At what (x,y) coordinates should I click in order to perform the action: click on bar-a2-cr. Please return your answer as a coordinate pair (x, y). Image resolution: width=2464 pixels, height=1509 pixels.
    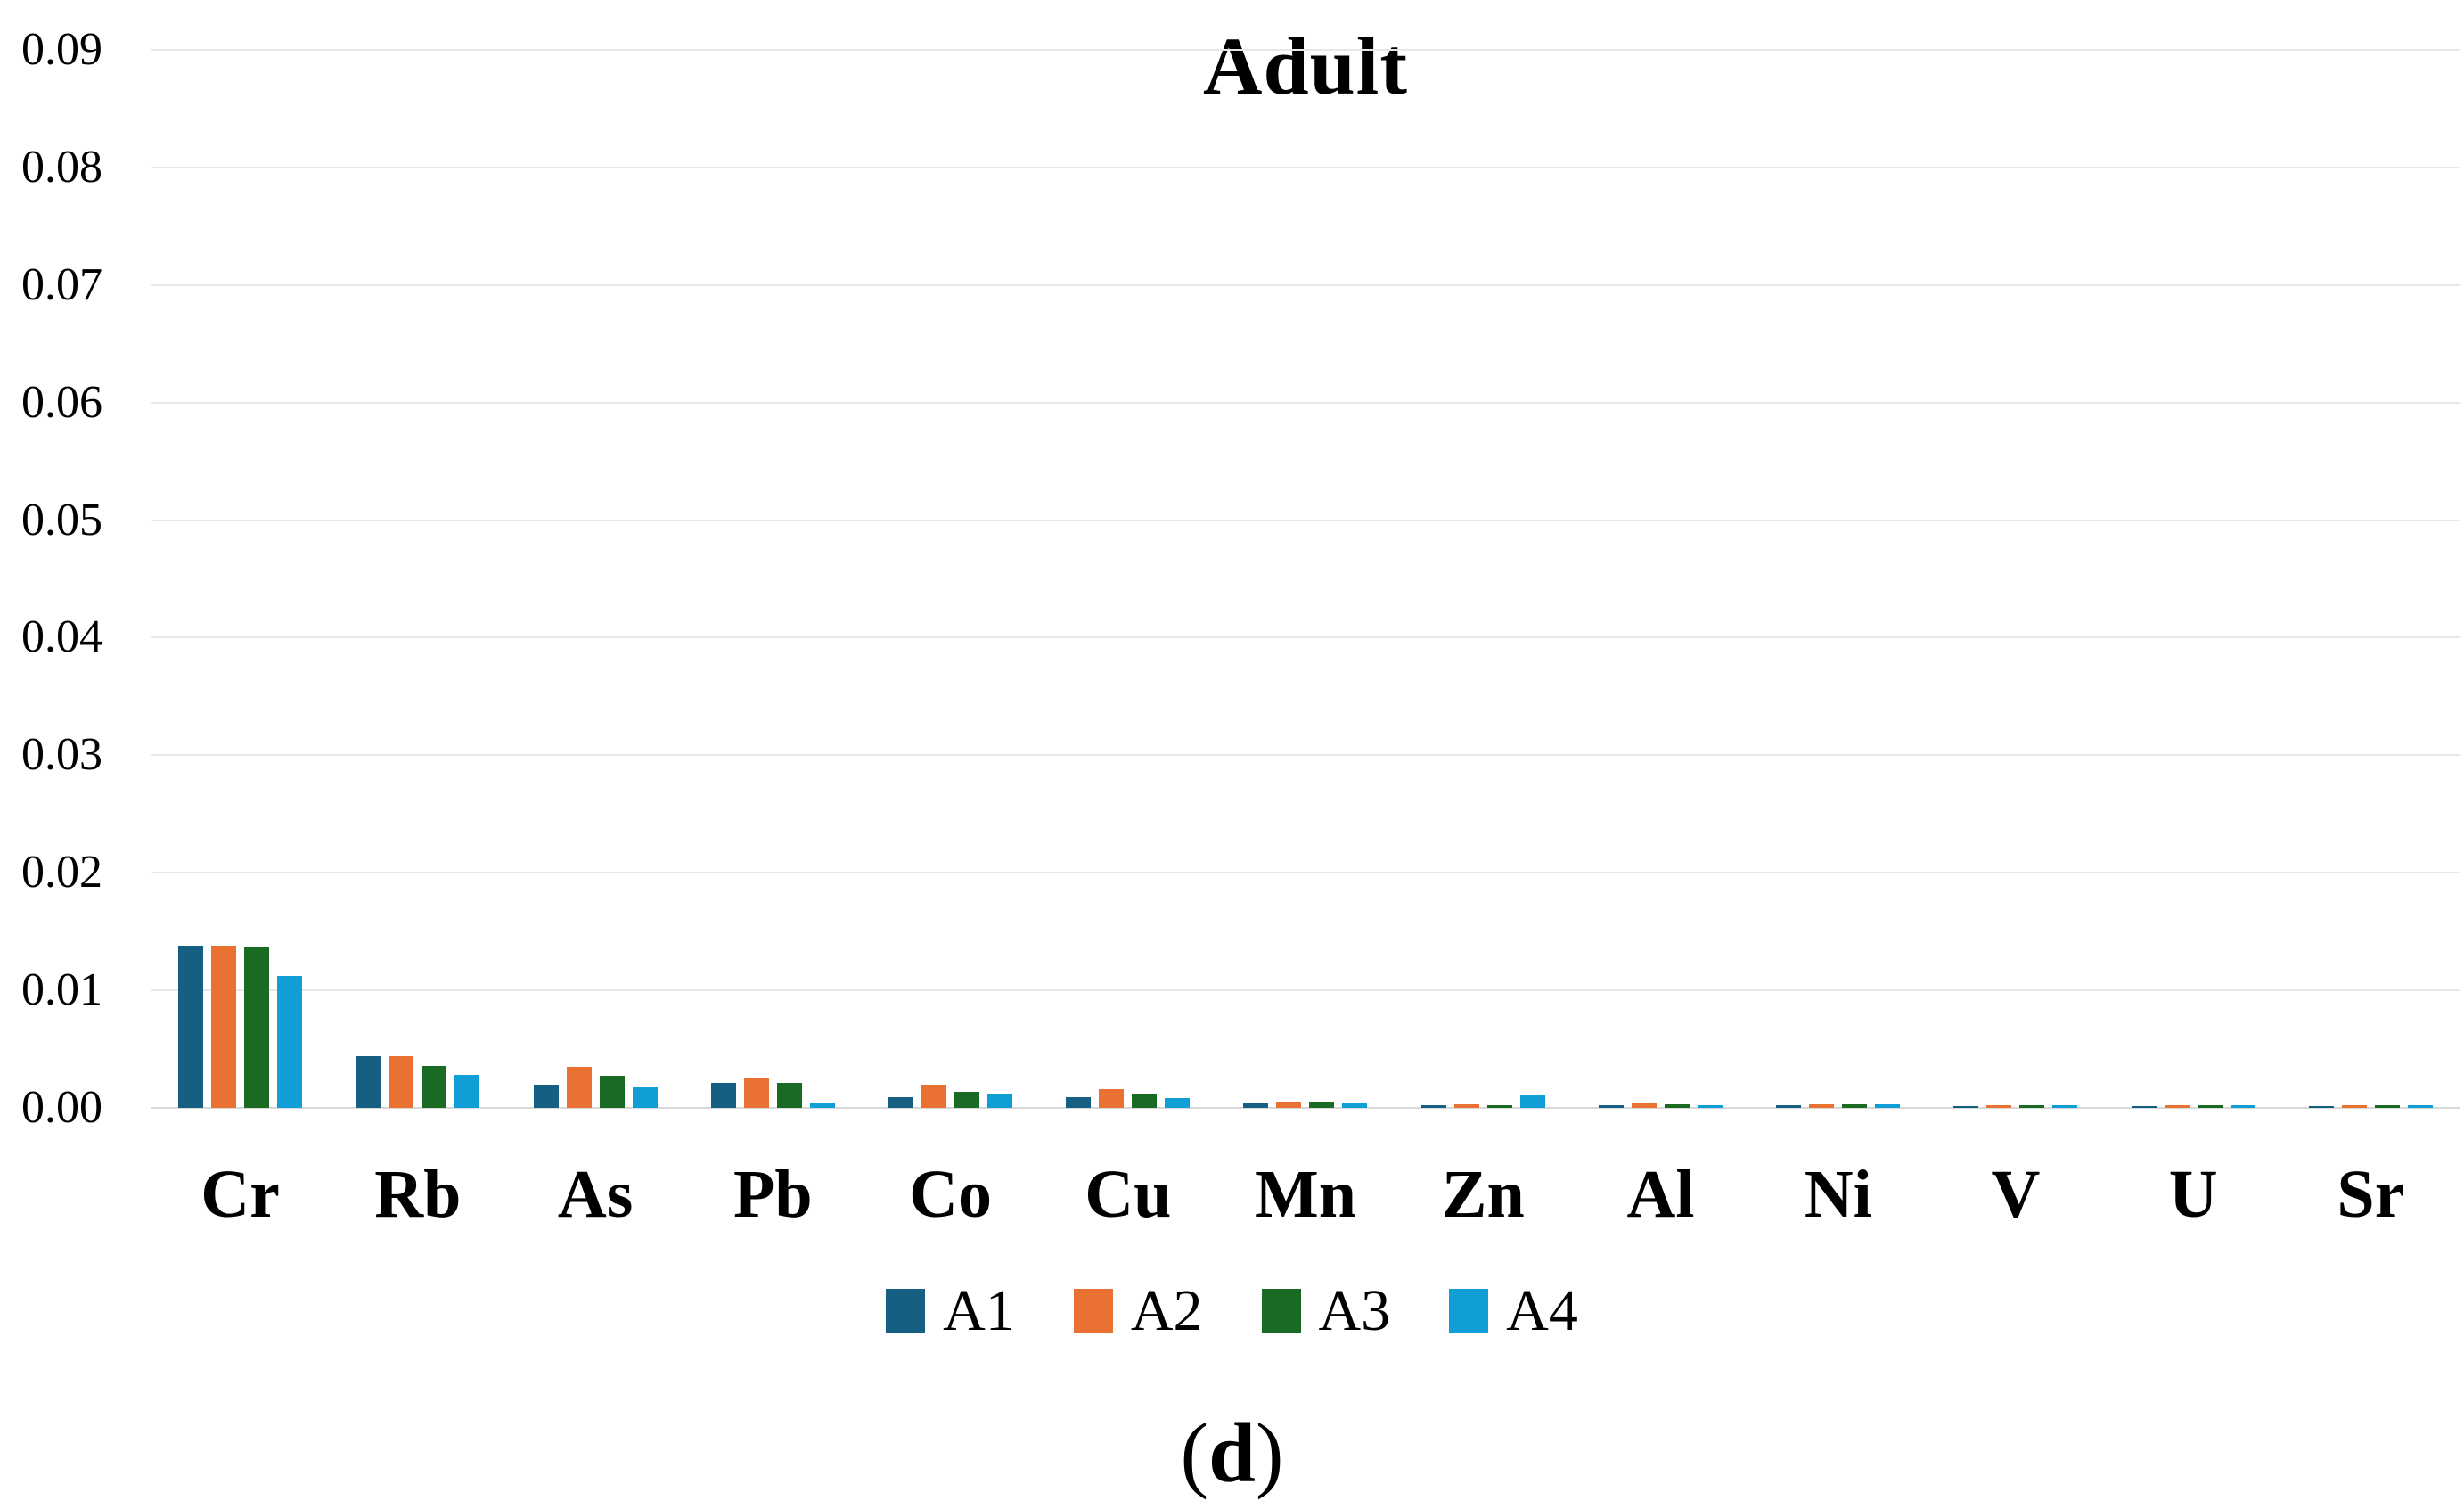
    Looking at the image, I should click on (224, 1027).